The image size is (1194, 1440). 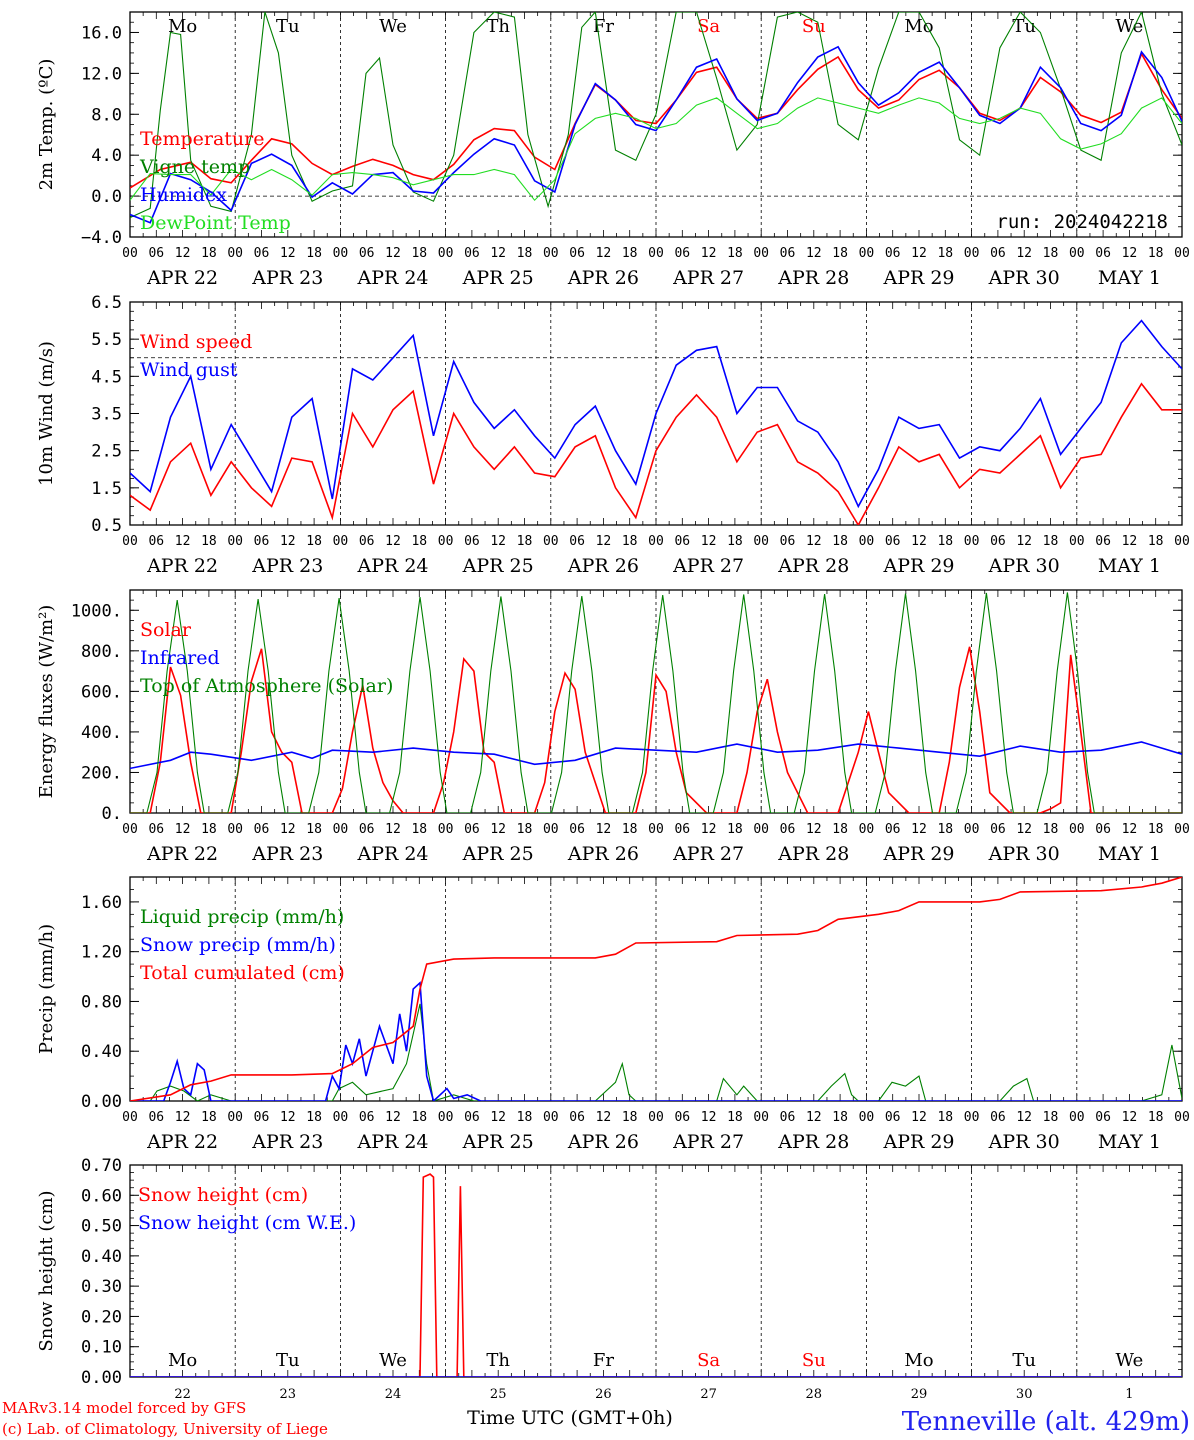 What do you see at coordinates (106, 156) in the screenshot?
I see `y-tick-label: 4.0` at bounding box center [106, 156].